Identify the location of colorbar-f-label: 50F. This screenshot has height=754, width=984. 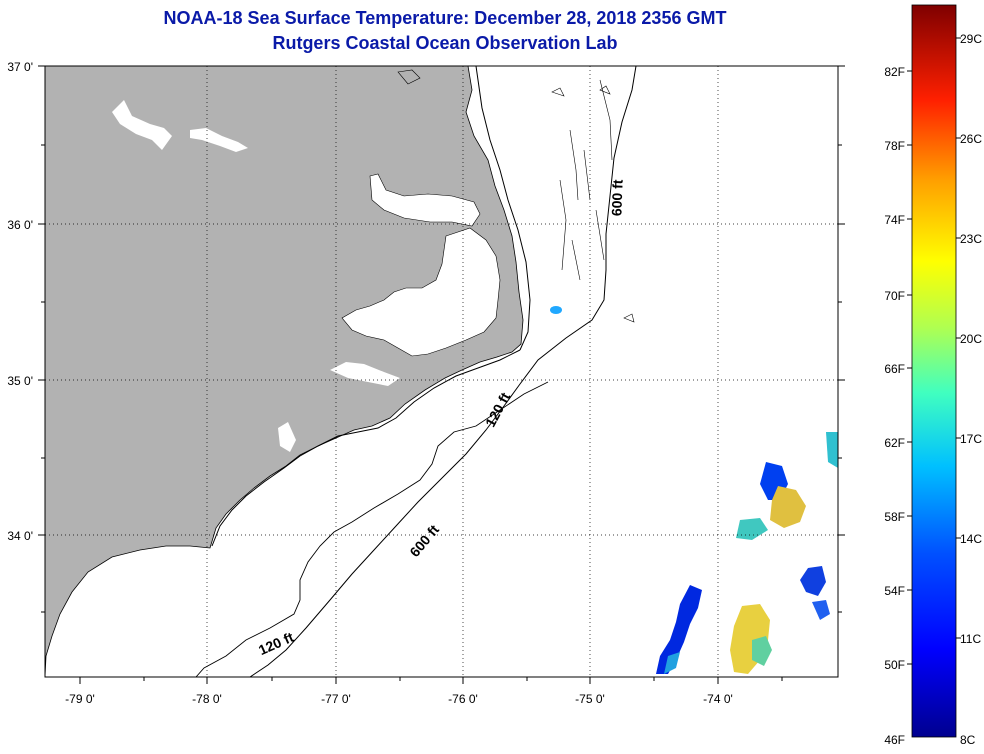
(894, 665).